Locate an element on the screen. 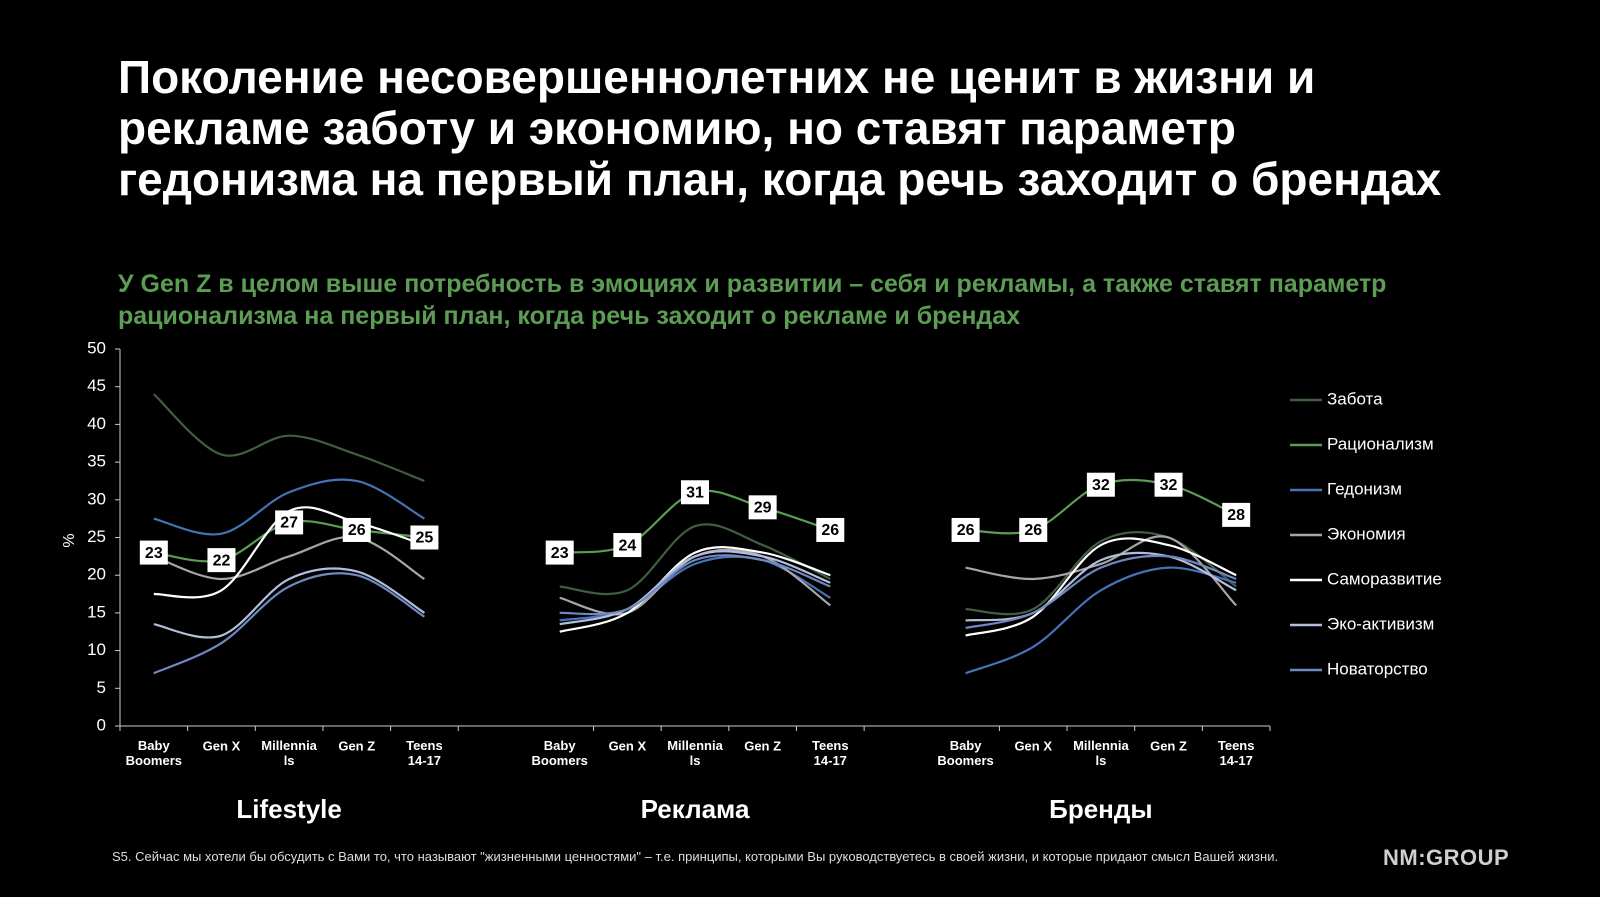  y-tick-label: 35 is located at coordinates (96, 461).